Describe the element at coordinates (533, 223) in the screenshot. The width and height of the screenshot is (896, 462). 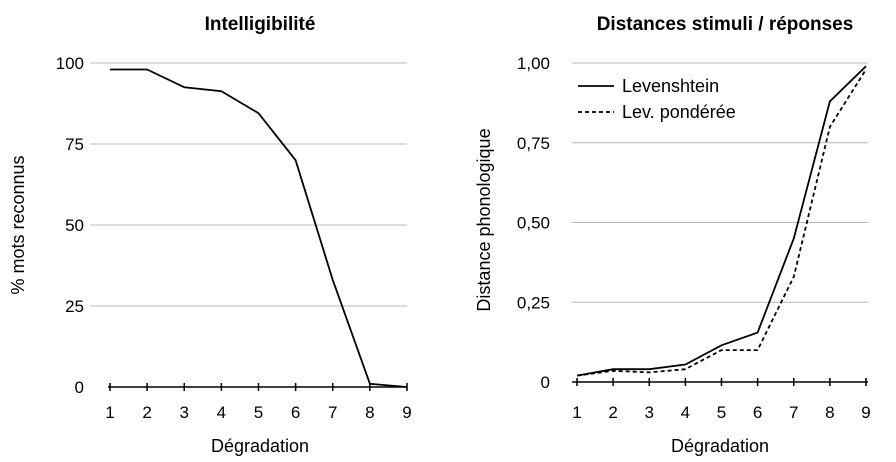
I see `y-tick-label: 0,50` at that location.